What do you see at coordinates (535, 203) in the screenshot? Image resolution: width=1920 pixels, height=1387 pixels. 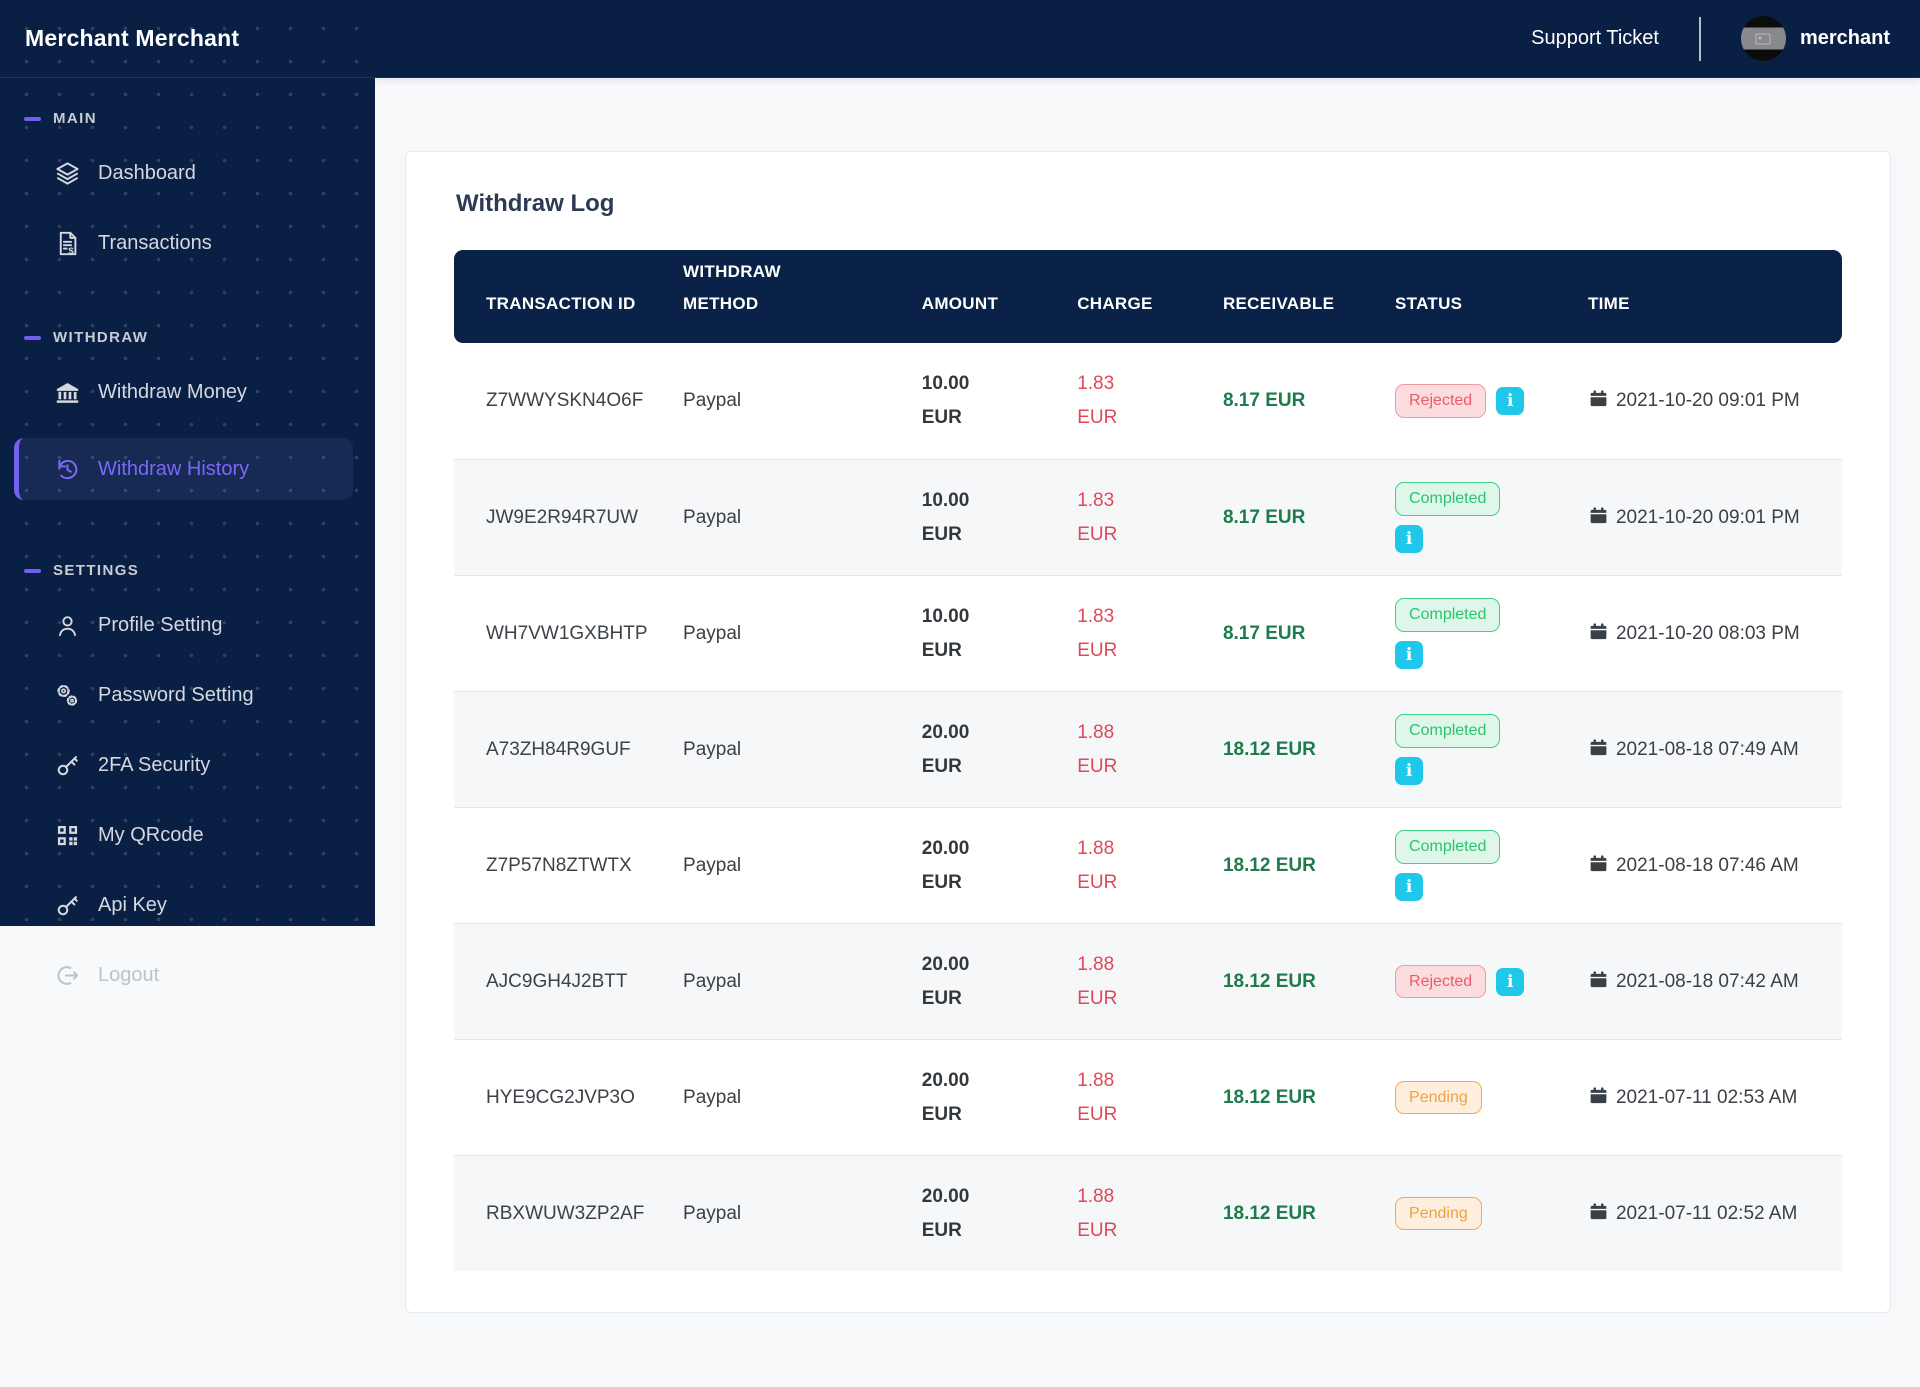 I see `page-title: Withdraw Log` at bounding box center [535, 203].